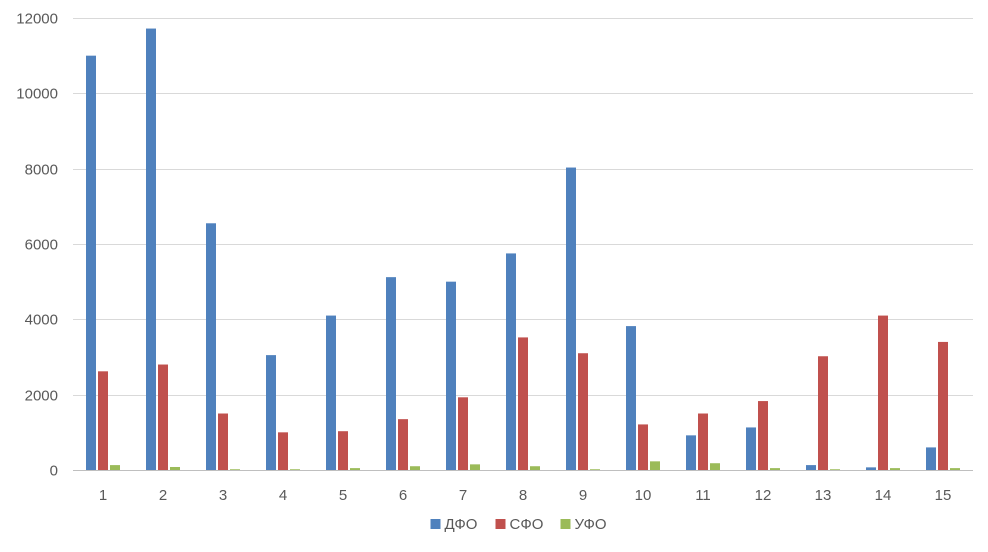  What do you see at coordinates (355, 469) in the screenshot?
I see `bar-УФО-5` at bounding box center [355, 469].